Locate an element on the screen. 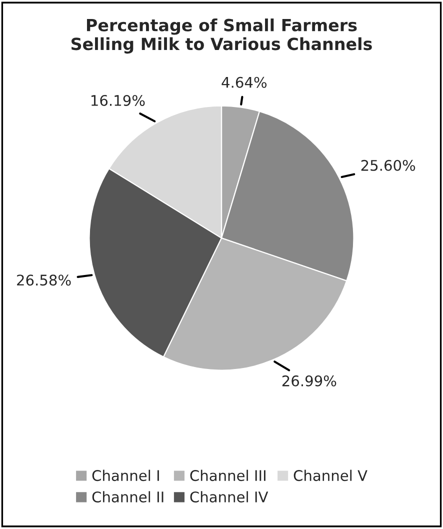  data-label: 26.58% is located at coordinates (44, 280).